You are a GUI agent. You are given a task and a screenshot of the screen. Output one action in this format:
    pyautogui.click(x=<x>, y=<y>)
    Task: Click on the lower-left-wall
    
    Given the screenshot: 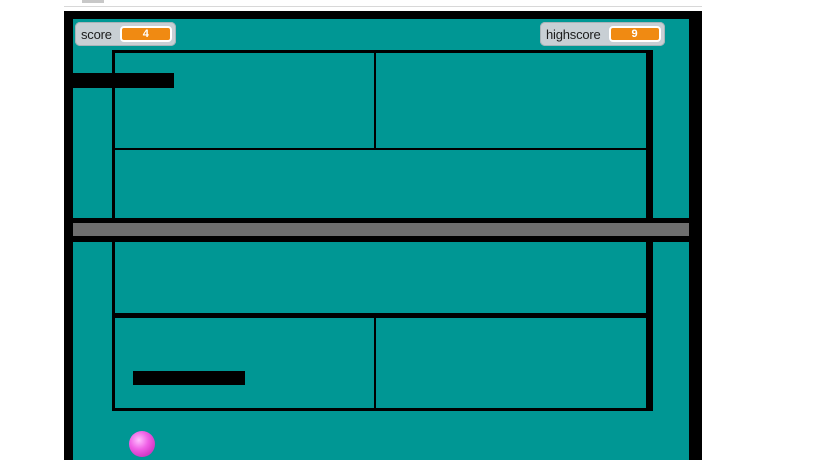 What is the action you would take?
    pyautogui.click(x=113, y=326)
    